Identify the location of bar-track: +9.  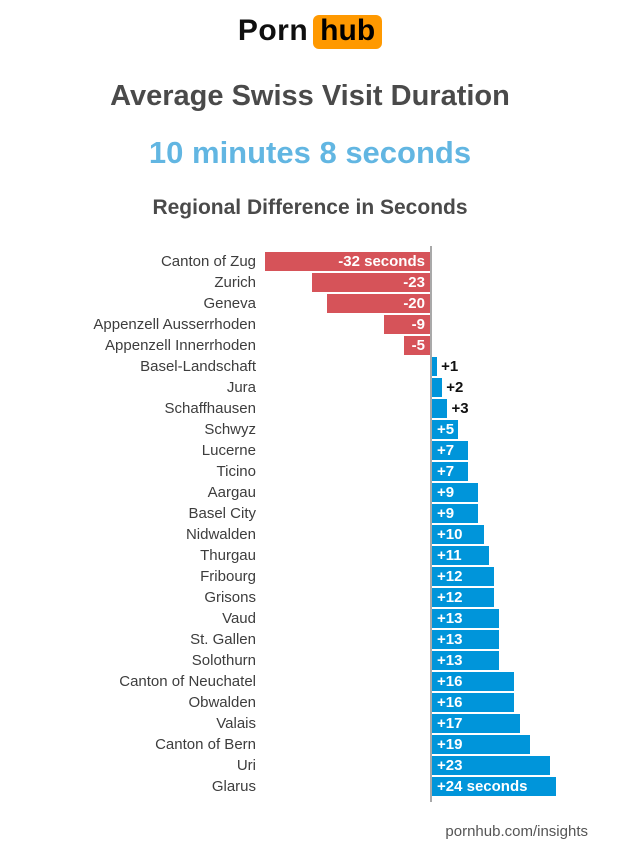
(440, 513).